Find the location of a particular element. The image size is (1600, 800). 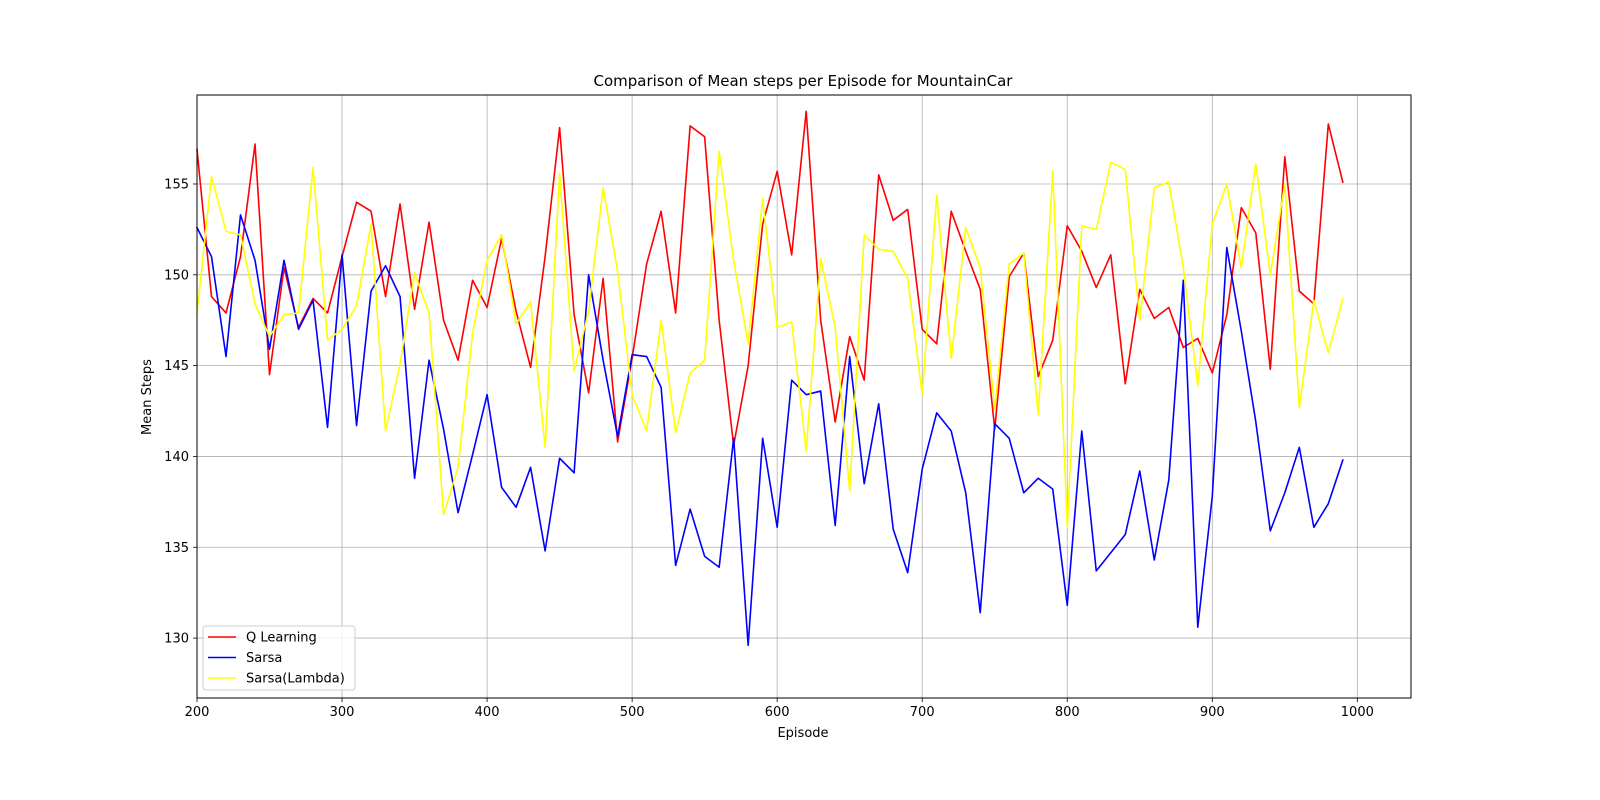

y-tick-label: 155 is located at coordinates (176, 184).